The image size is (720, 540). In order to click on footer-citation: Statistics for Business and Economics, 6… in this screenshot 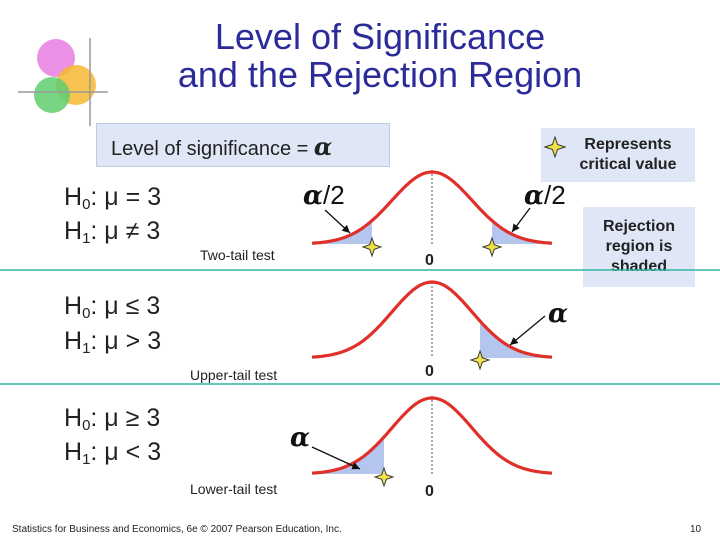, I will do `click(177, 529)`.